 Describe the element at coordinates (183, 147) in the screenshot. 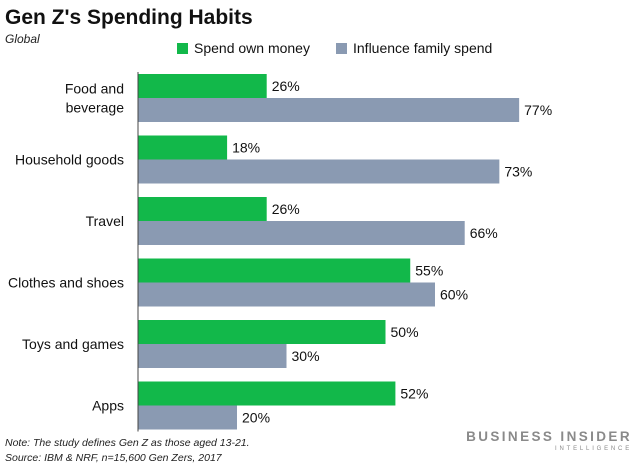

I see `bar-spend-own-money-household-goods` at that location.